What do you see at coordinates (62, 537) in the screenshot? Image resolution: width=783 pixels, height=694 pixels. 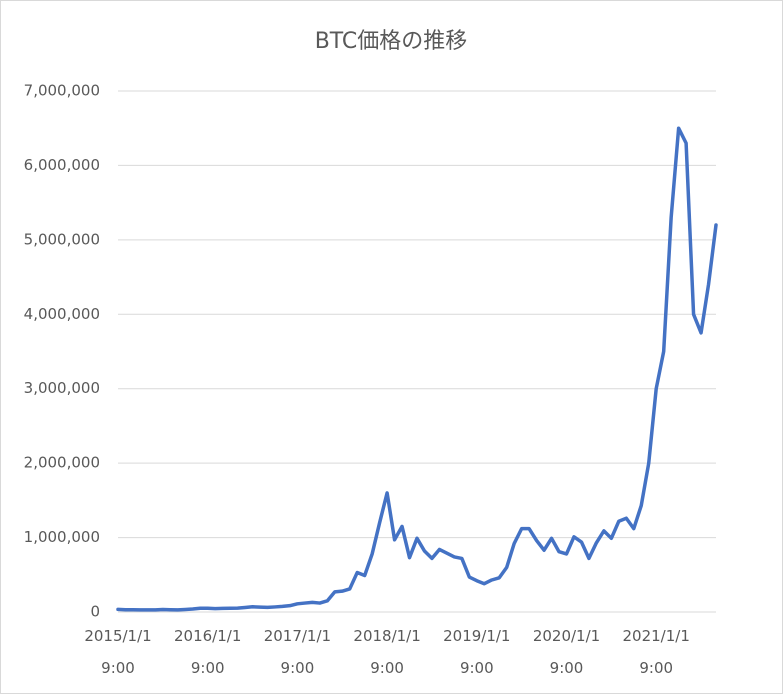 I see `y-tick-label: 1,000,000` at bounding box center [62, 537].